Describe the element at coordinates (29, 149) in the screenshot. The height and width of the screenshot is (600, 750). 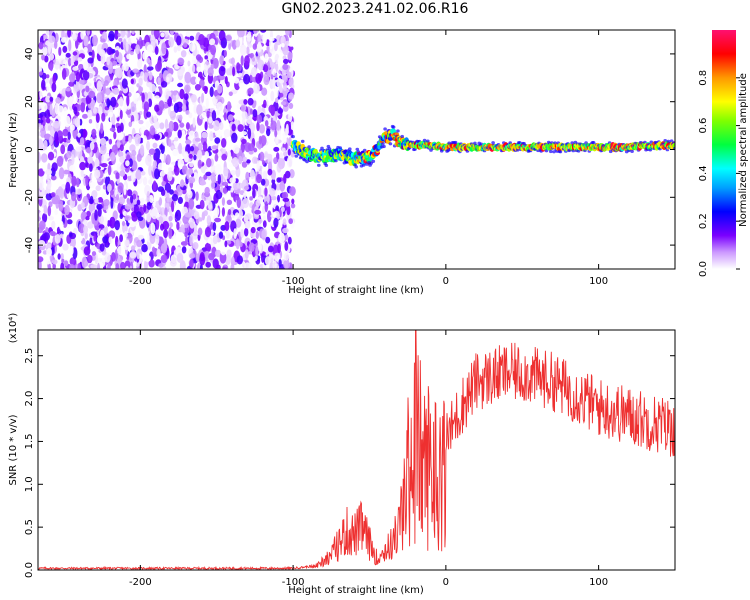
I see `y-tick-label: 0` at that location.